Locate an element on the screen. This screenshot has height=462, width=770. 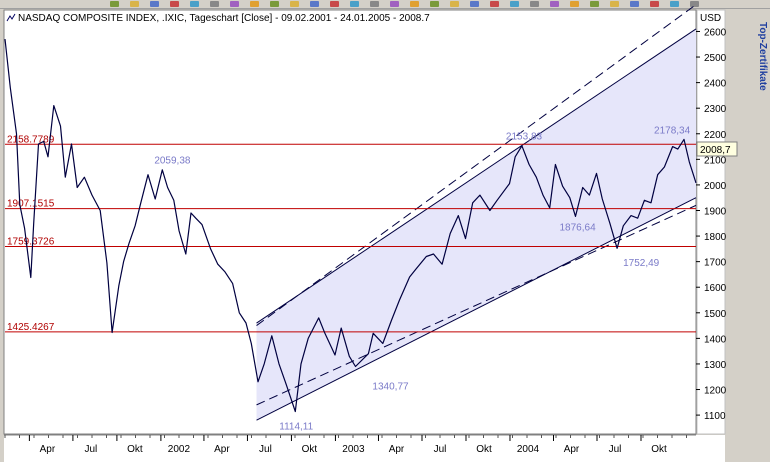
y-tick-label: 1100 is located at coordinates (715, 416).